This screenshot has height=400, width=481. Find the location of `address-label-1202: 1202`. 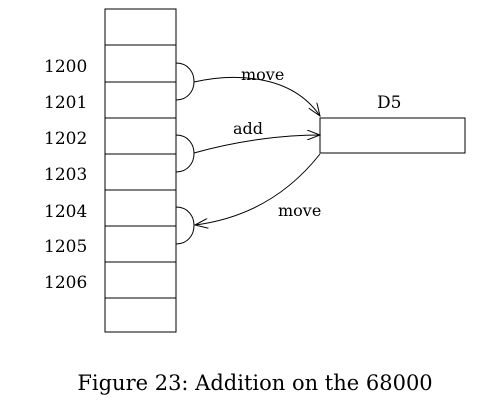

address-label-1202: 1202 is located at coordinates (65, 139).